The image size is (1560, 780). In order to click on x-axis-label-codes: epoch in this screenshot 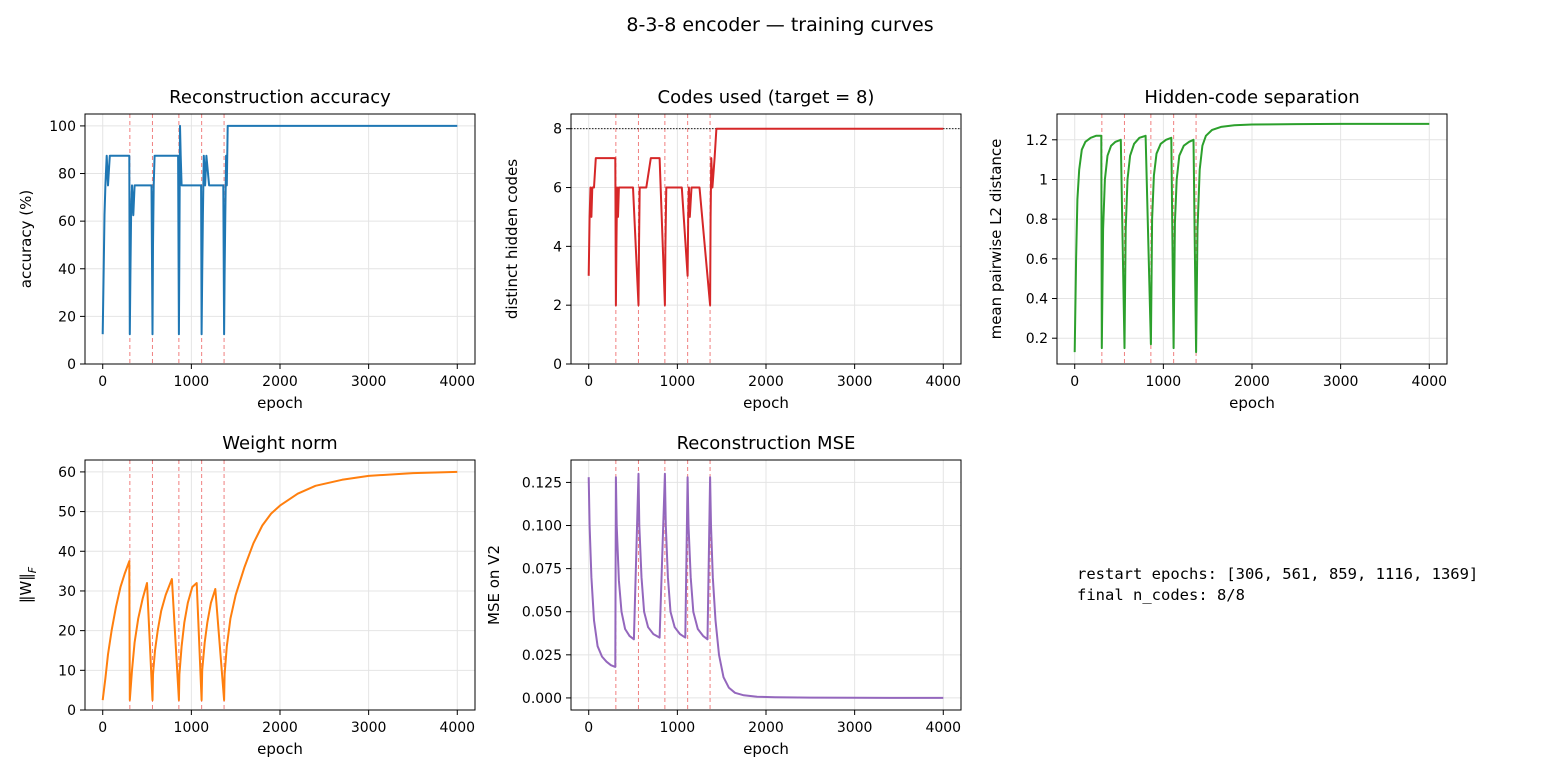, I will do `click(766, 403)`.